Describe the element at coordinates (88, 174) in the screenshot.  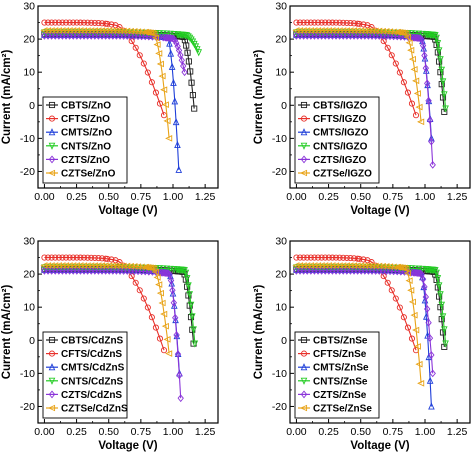
I see `legend-label: CZTSe/ZnO` at that location.